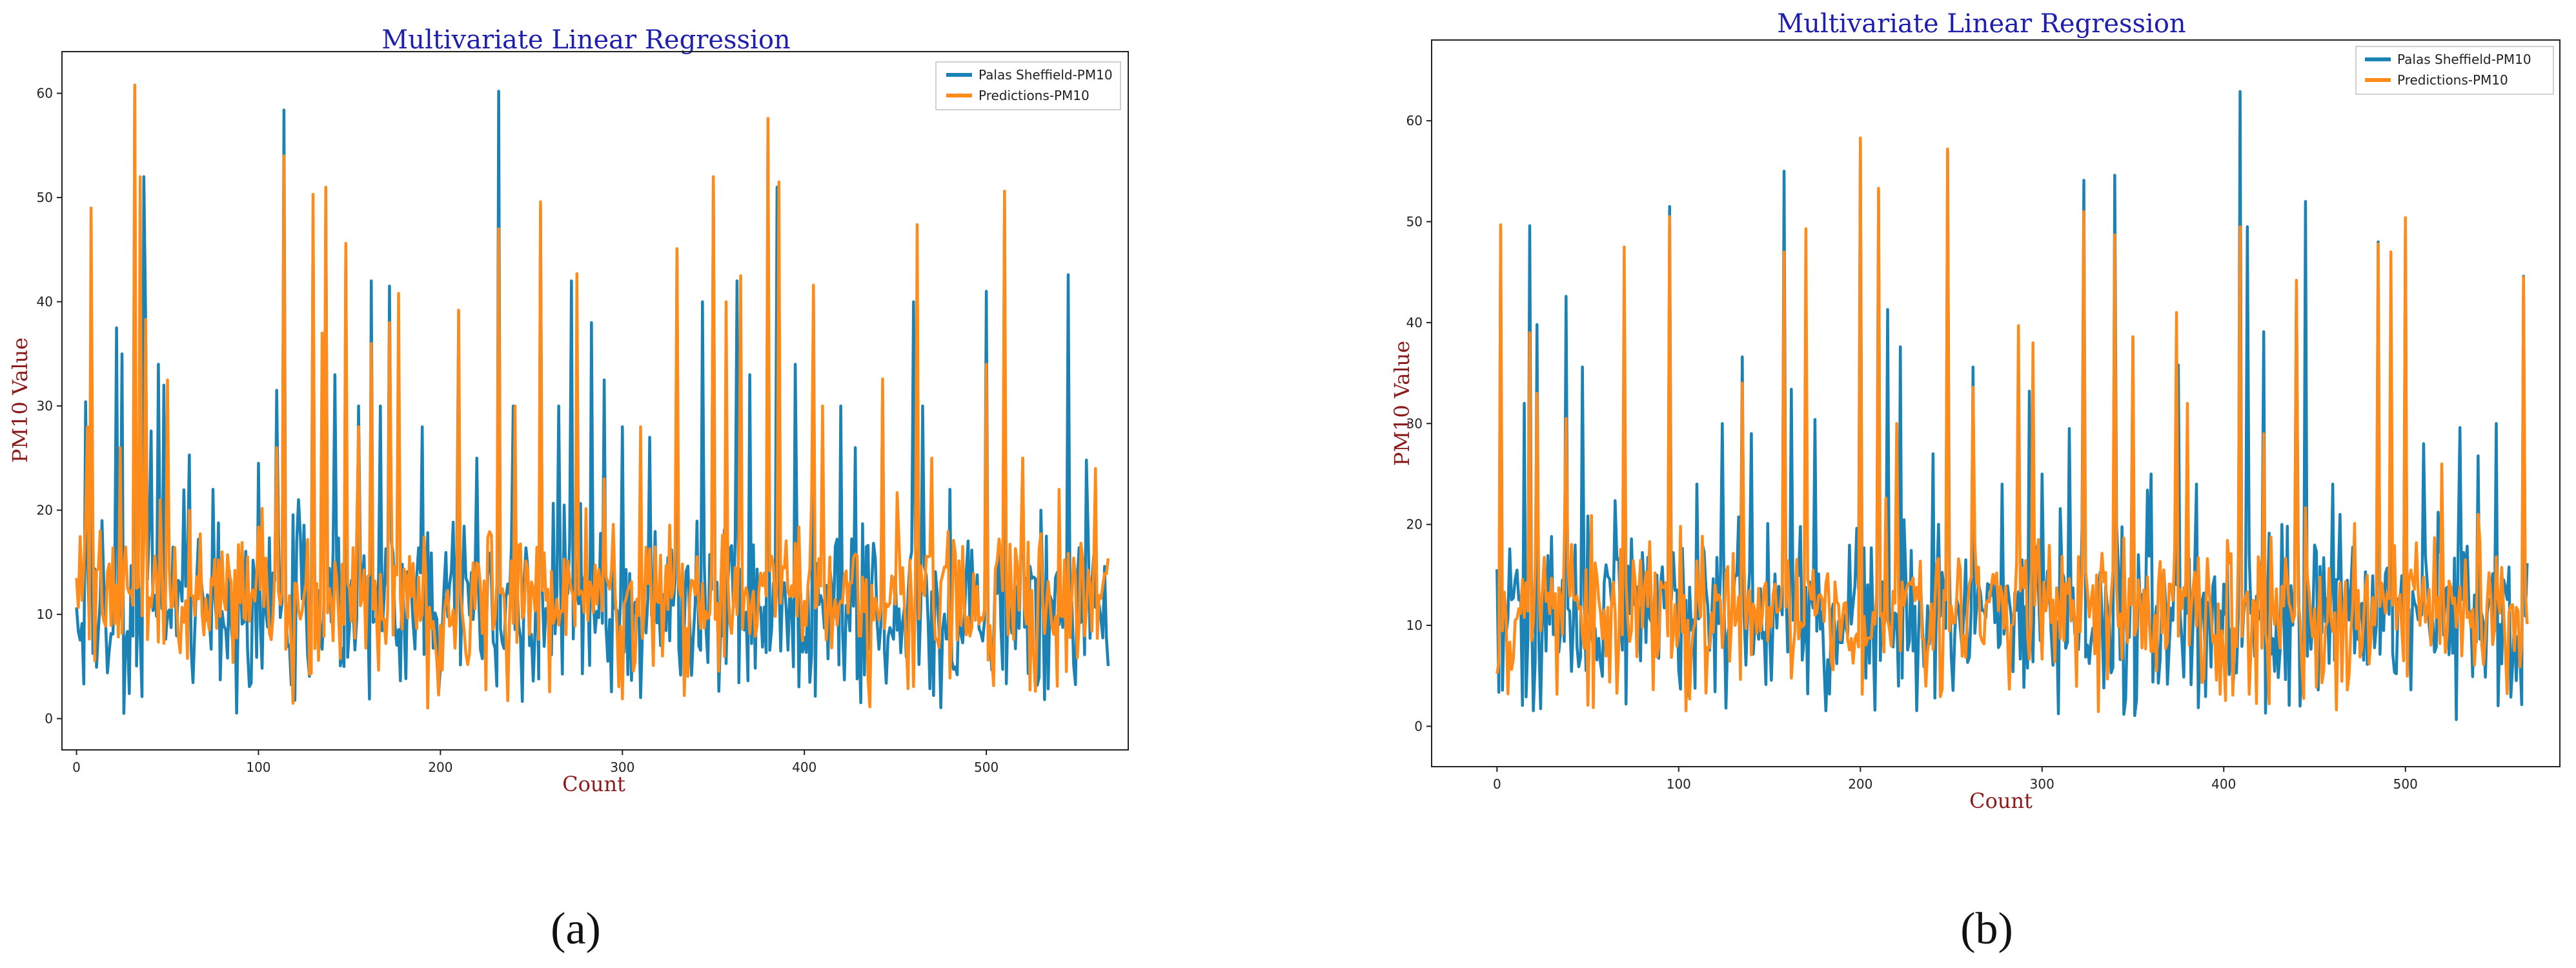 Image resolution: width=2576 pixels, height=968 pixels. What do you see at coordinates (1497, 784) in the screenshot?
I see `chart-b-x-tick-label: 0` at bounding box center [1497, 784].